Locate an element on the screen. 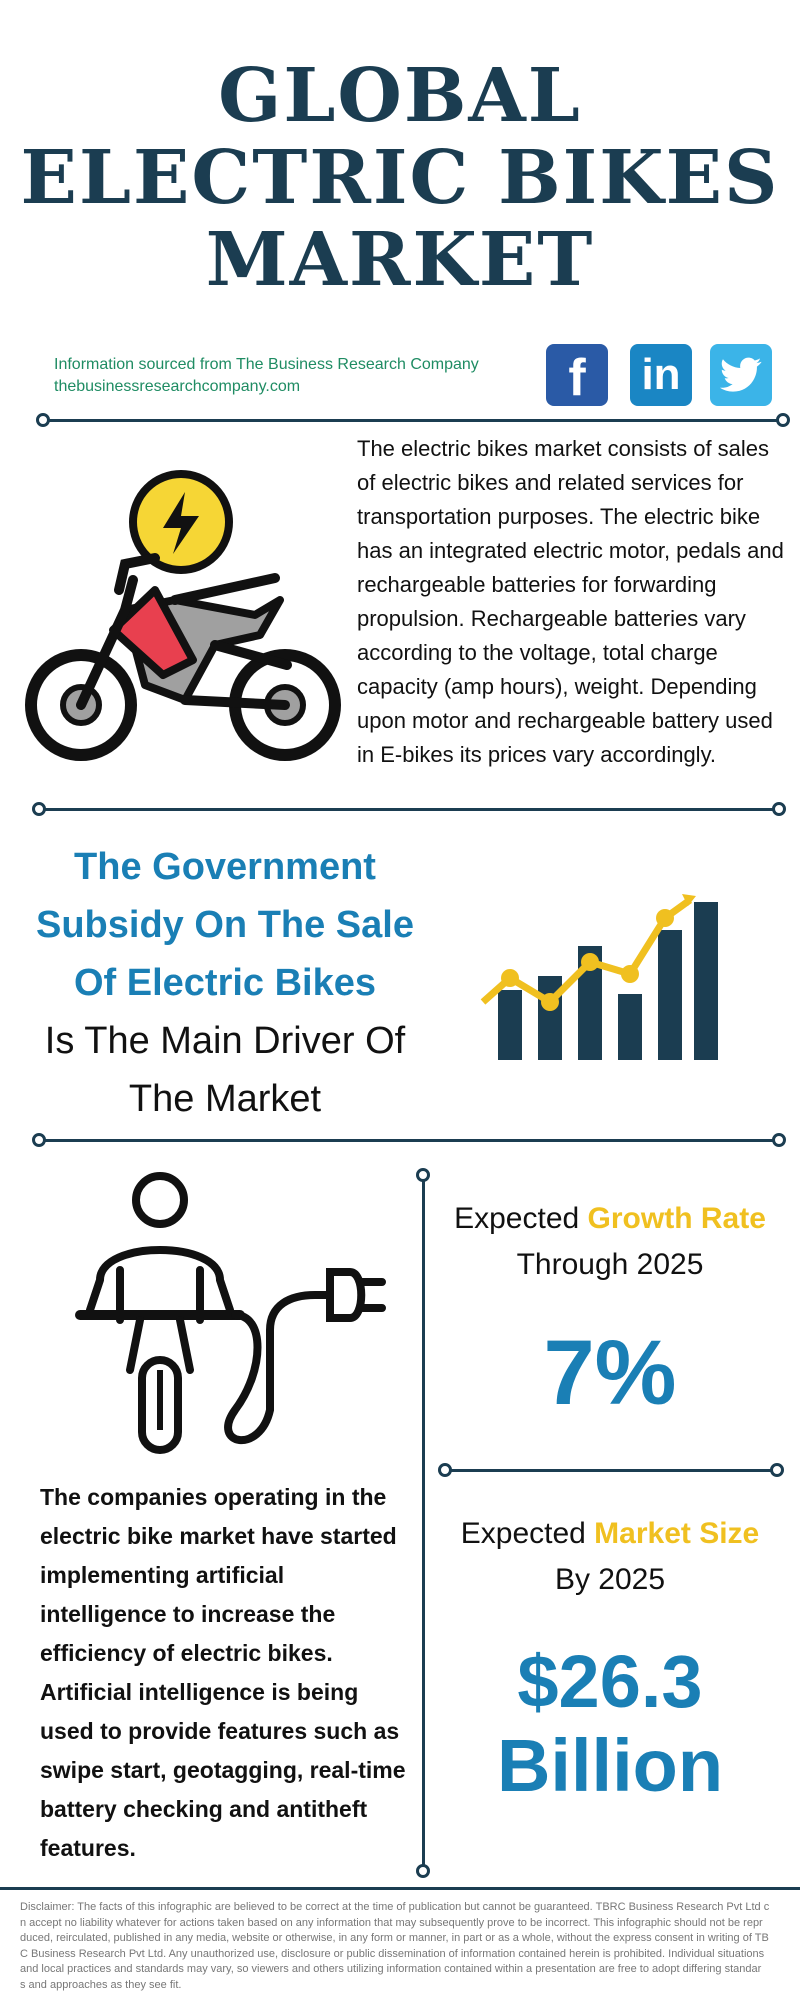 Image resolution: width=800 pixels, height=2000 pixels. divider-4-left-dot is located at coordinates (445, 1470).